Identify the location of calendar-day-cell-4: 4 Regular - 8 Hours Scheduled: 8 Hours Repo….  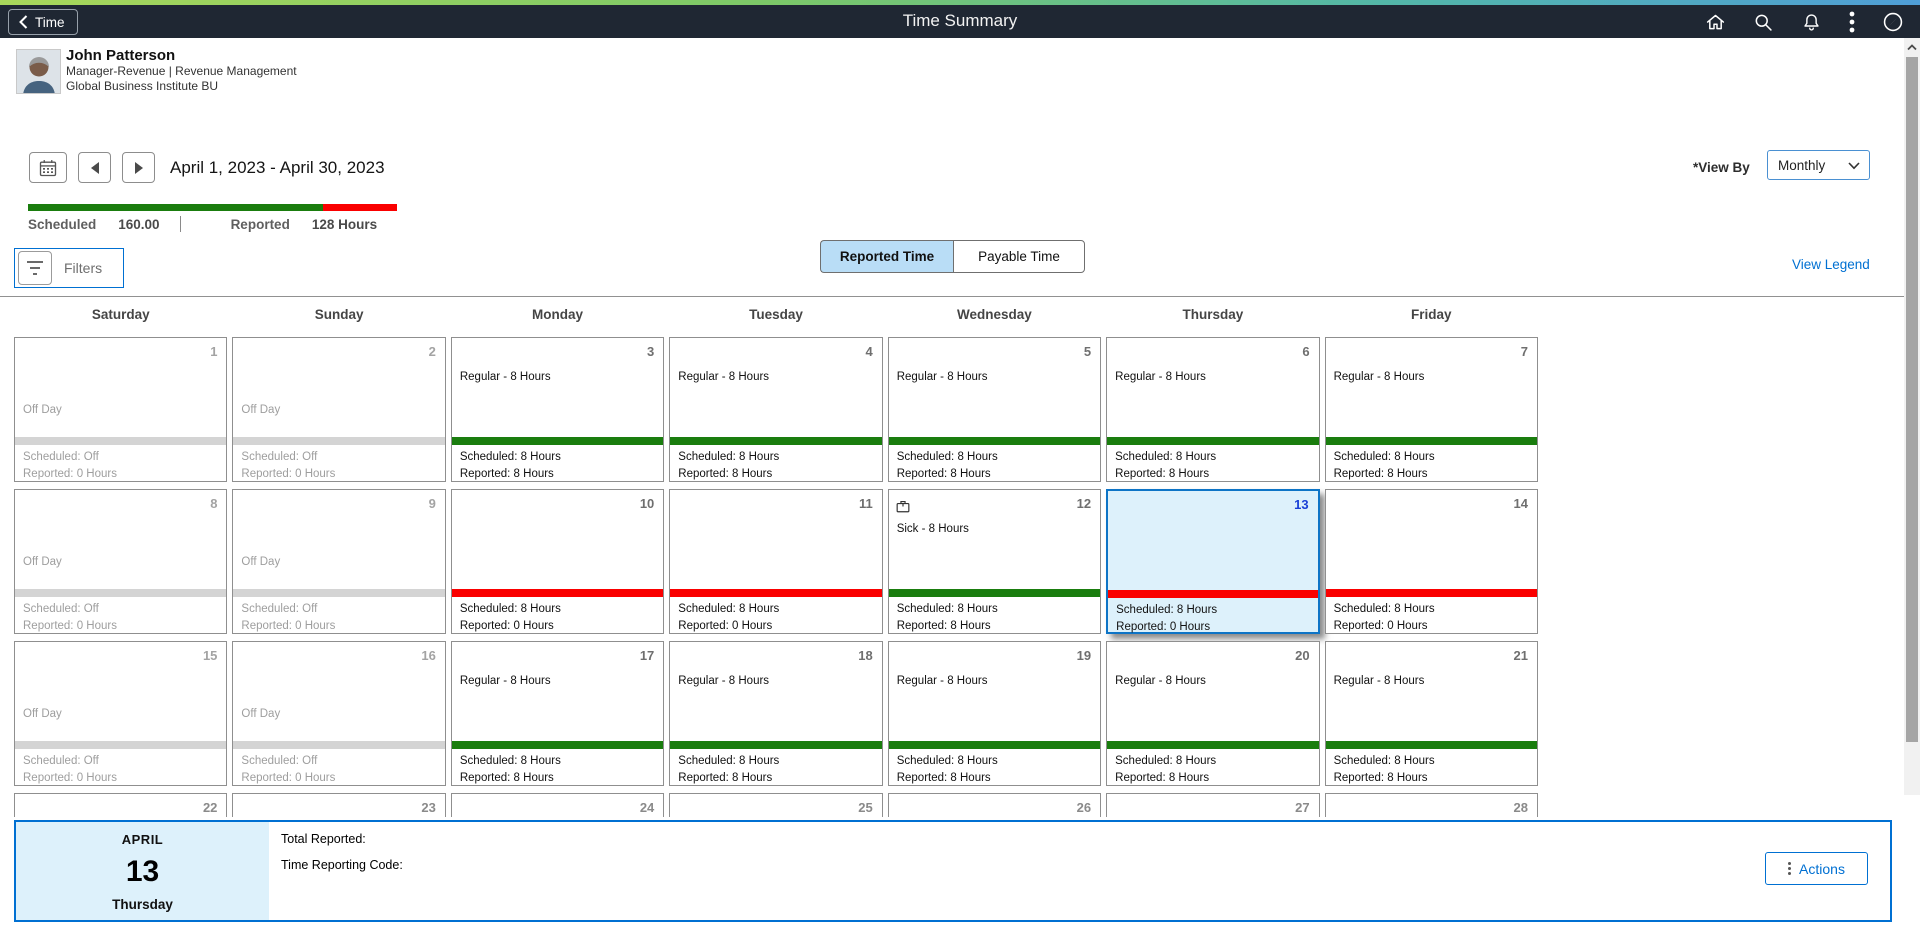
(776, 409).